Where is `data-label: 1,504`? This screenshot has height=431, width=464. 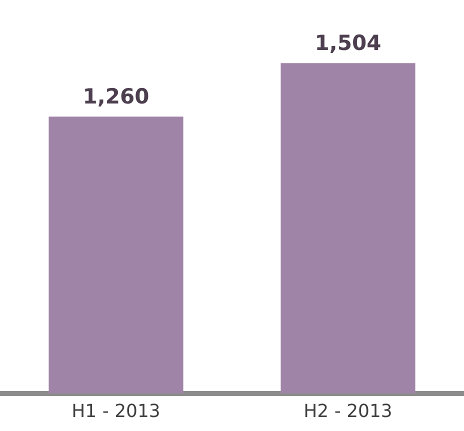
data-label: 1,504 is located at coordinates (348, 43).